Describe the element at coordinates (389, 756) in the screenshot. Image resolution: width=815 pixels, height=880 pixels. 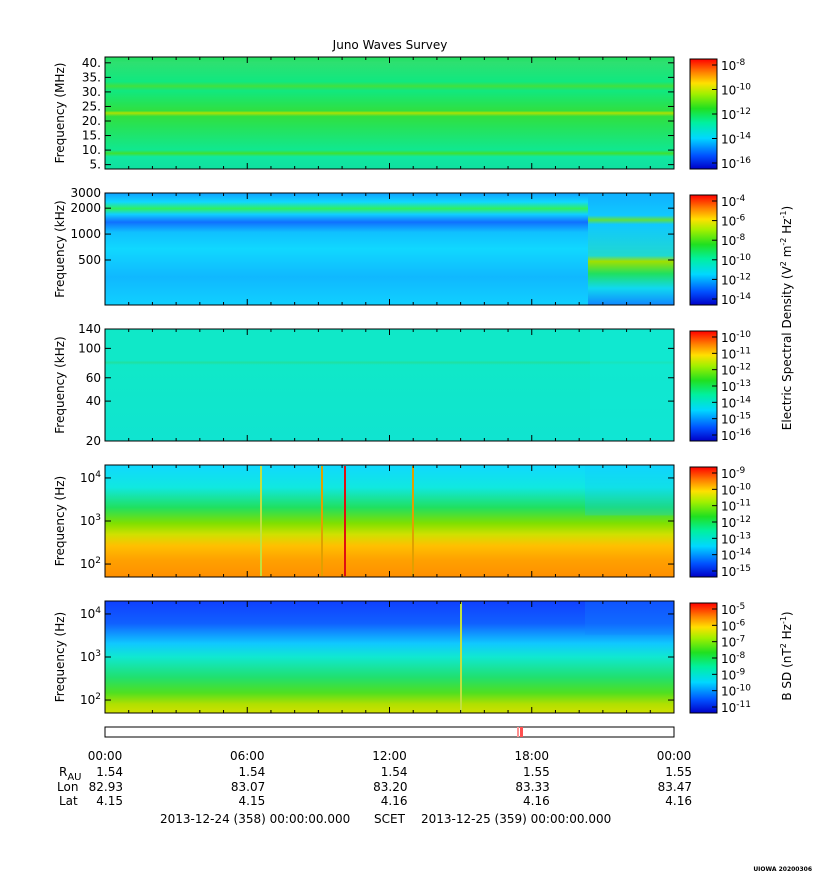
I see `x-tick-label: 12:00` at that location.